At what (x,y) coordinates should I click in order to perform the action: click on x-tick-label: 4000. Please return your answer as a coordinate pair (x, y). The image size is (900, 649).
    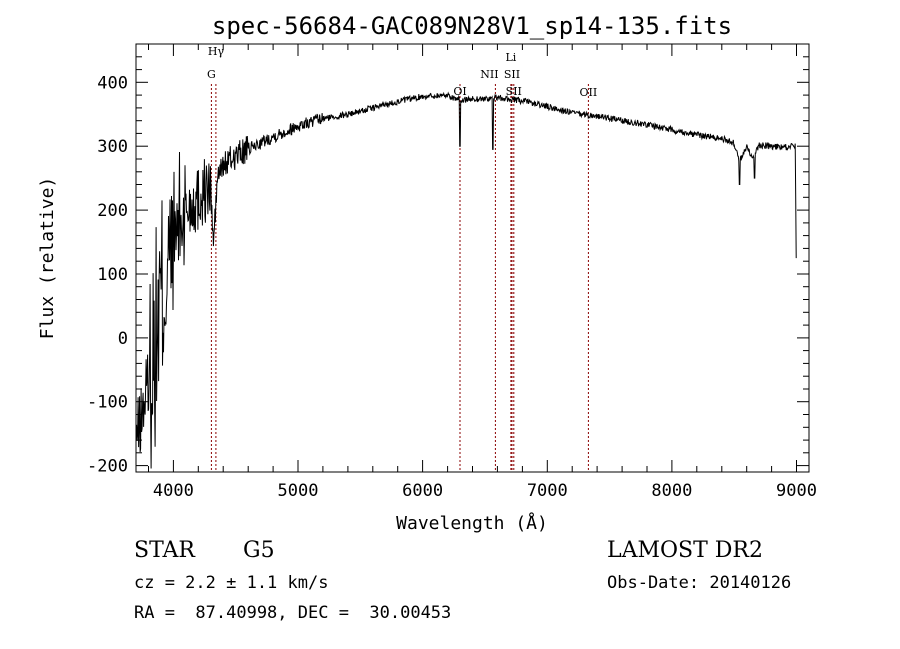
    Looking at the image, I should click on (173, 491).